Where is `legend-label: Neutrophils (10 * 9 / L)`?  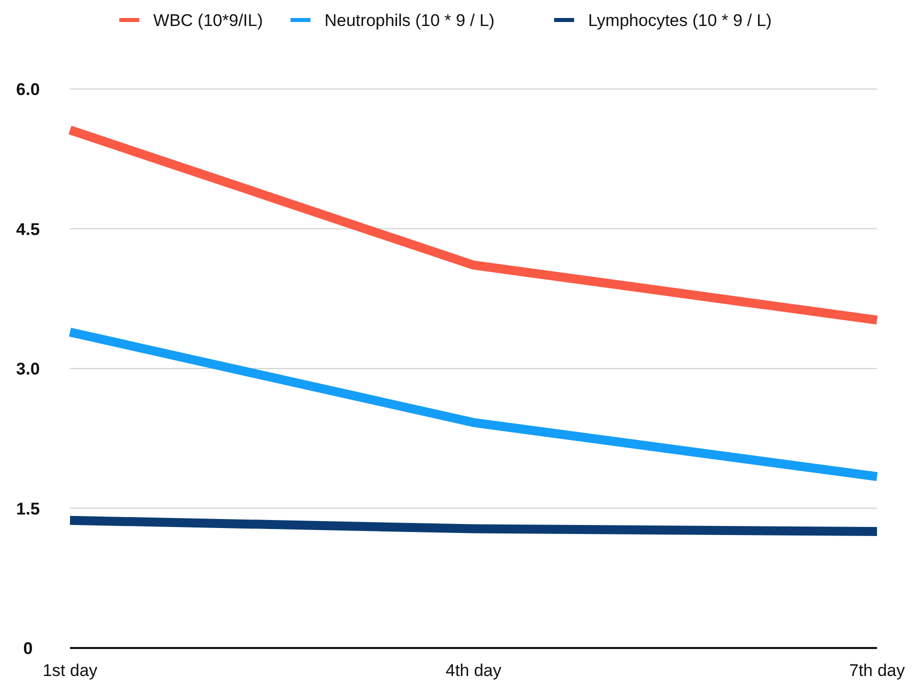 legend-label: Neutrophils (10 * 9 / L) is located at coordinates (409, 20).